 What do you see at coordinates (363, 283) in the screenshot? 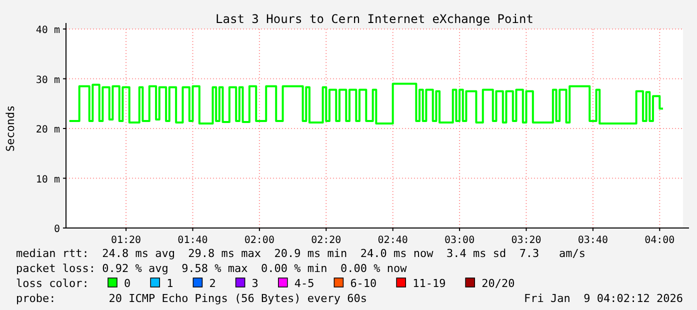
I see `legend-label: 6-10` at bounding box center [363, 283].